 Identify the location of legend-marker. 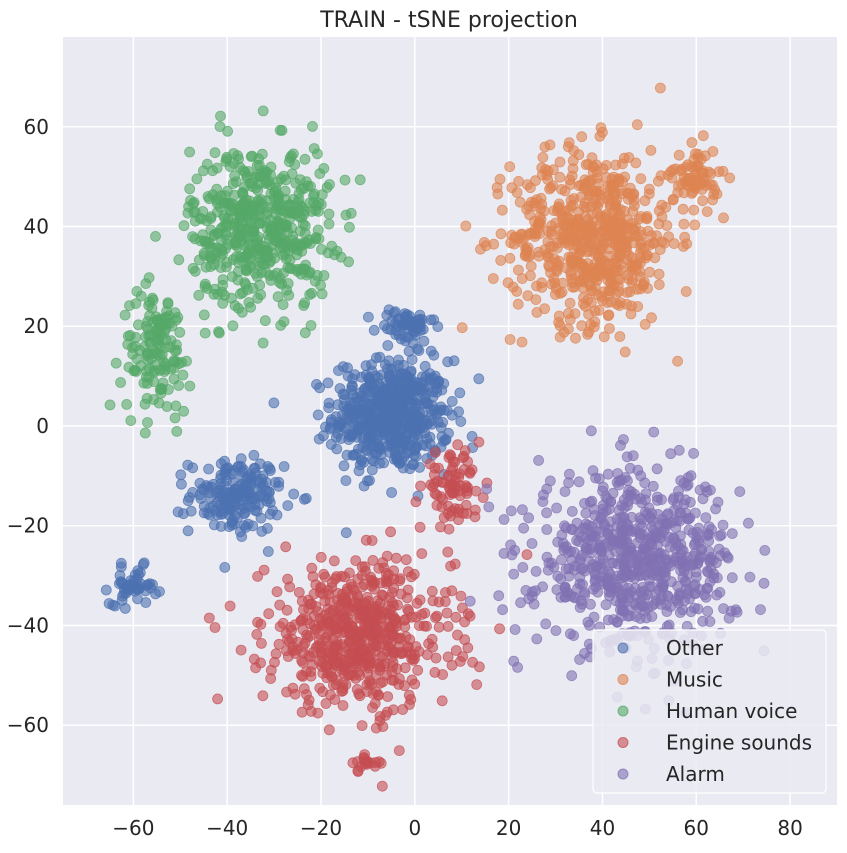
(623, 742).